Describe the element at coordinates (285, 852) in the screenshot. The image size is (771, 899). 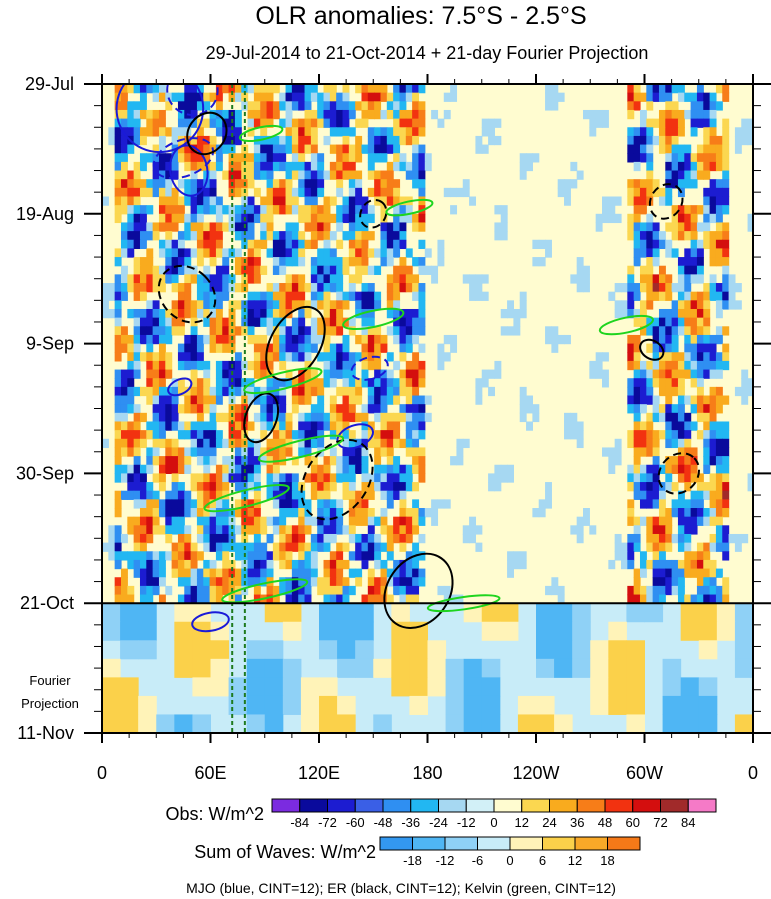
I see `waves-colorbar-label: Sum of Waves: W/m^2` at that location.